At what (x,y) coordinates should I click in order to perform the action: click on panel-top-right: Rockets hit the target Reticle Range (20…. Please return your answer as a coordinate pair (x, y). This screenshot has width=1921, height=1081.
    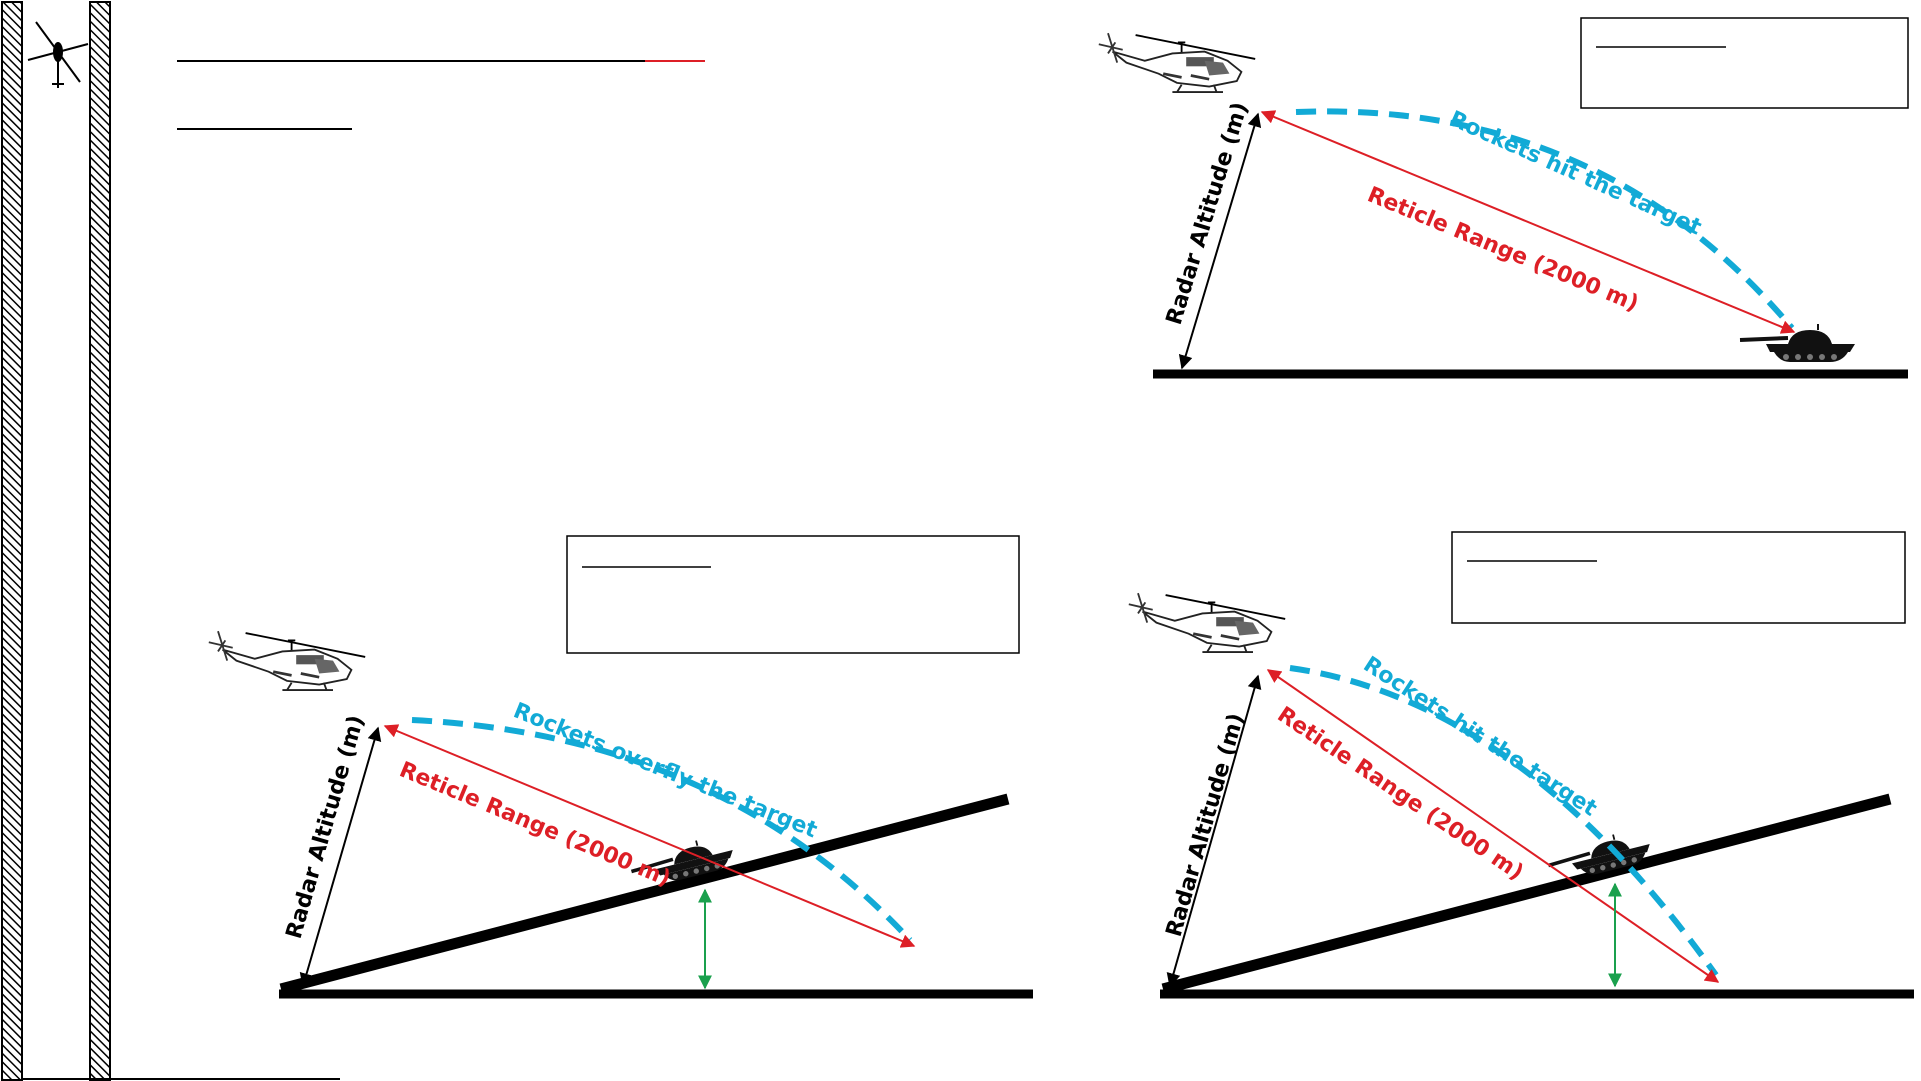
    Looking at the image, I should click on (1503, 198).